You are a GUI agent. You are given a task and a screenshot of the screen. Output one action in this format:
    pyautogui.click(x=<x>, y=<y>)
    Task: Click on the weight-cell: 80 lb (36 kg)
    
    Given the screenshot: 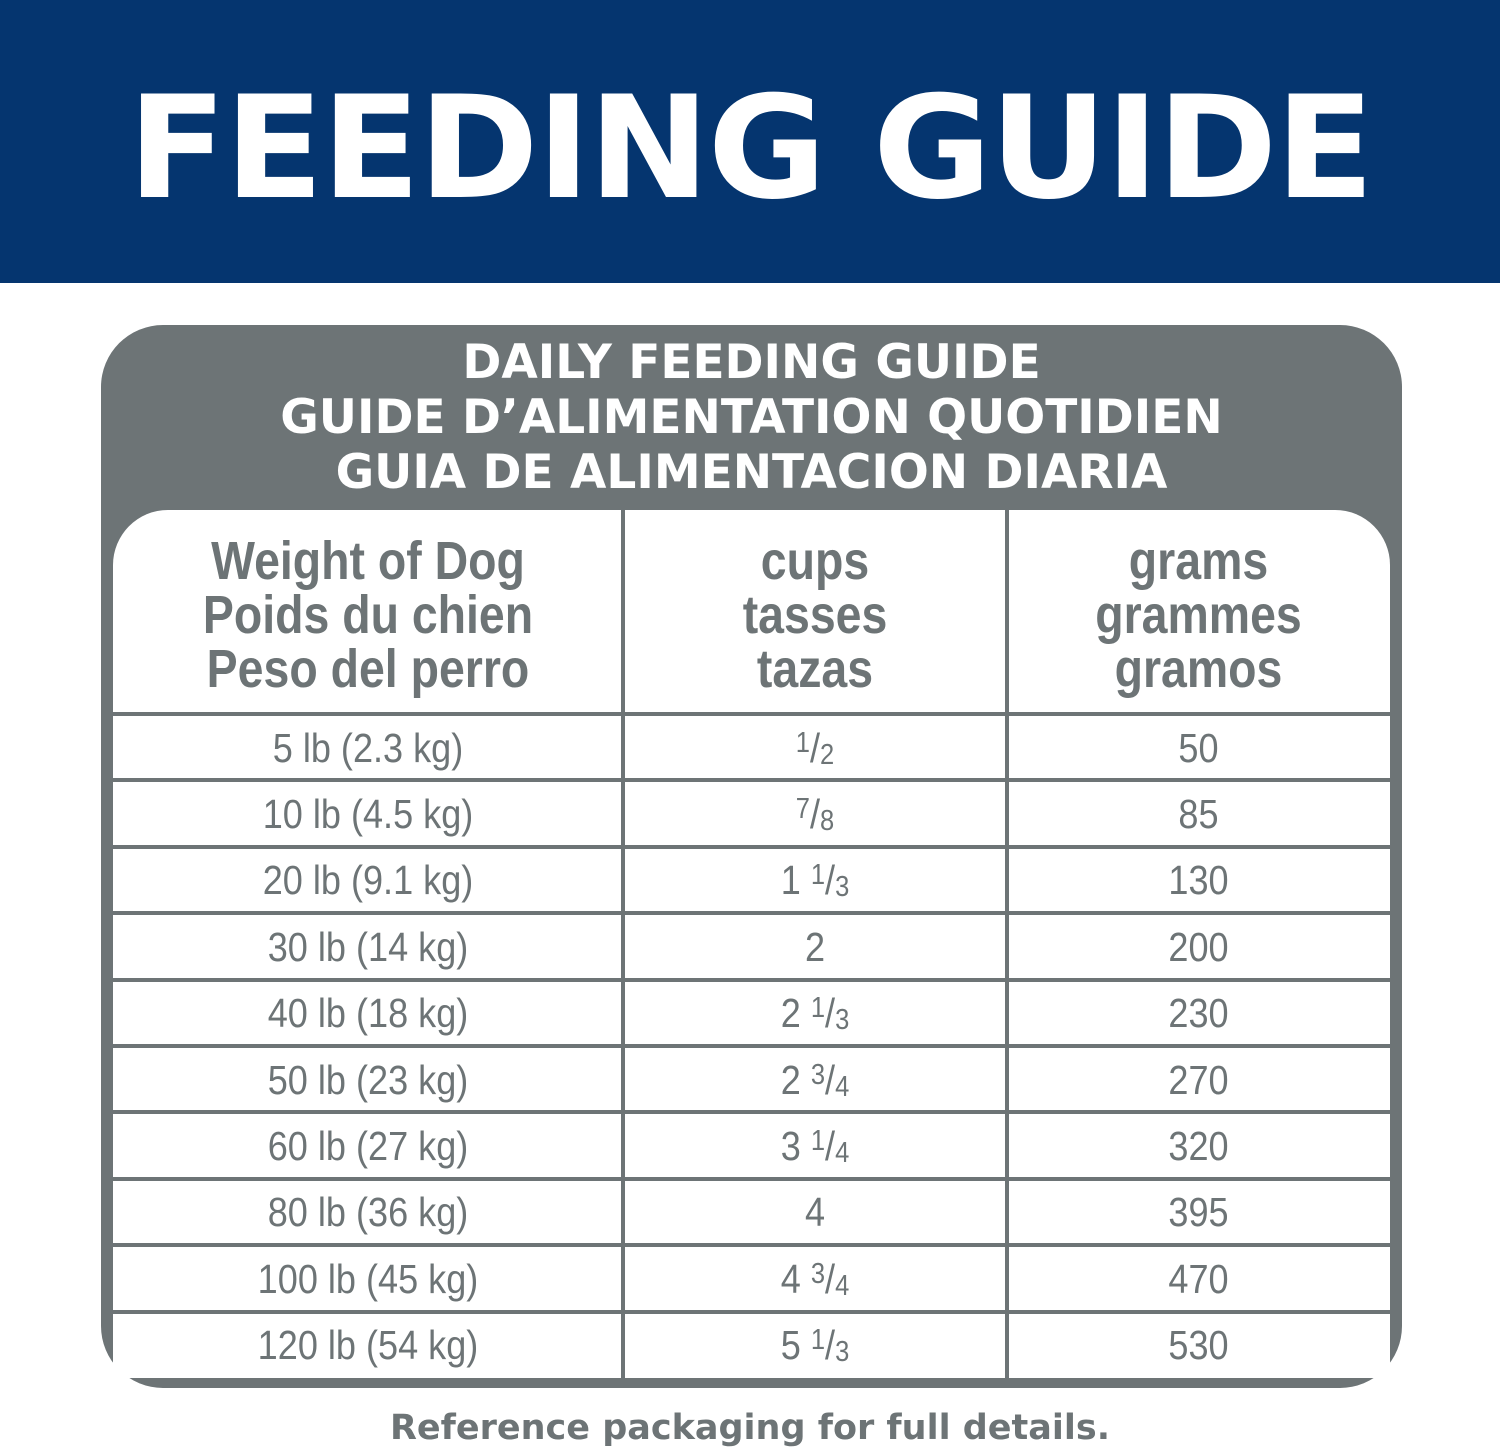 What is the action you would take?
    pyautogui.click(x=368, y=1212)
    